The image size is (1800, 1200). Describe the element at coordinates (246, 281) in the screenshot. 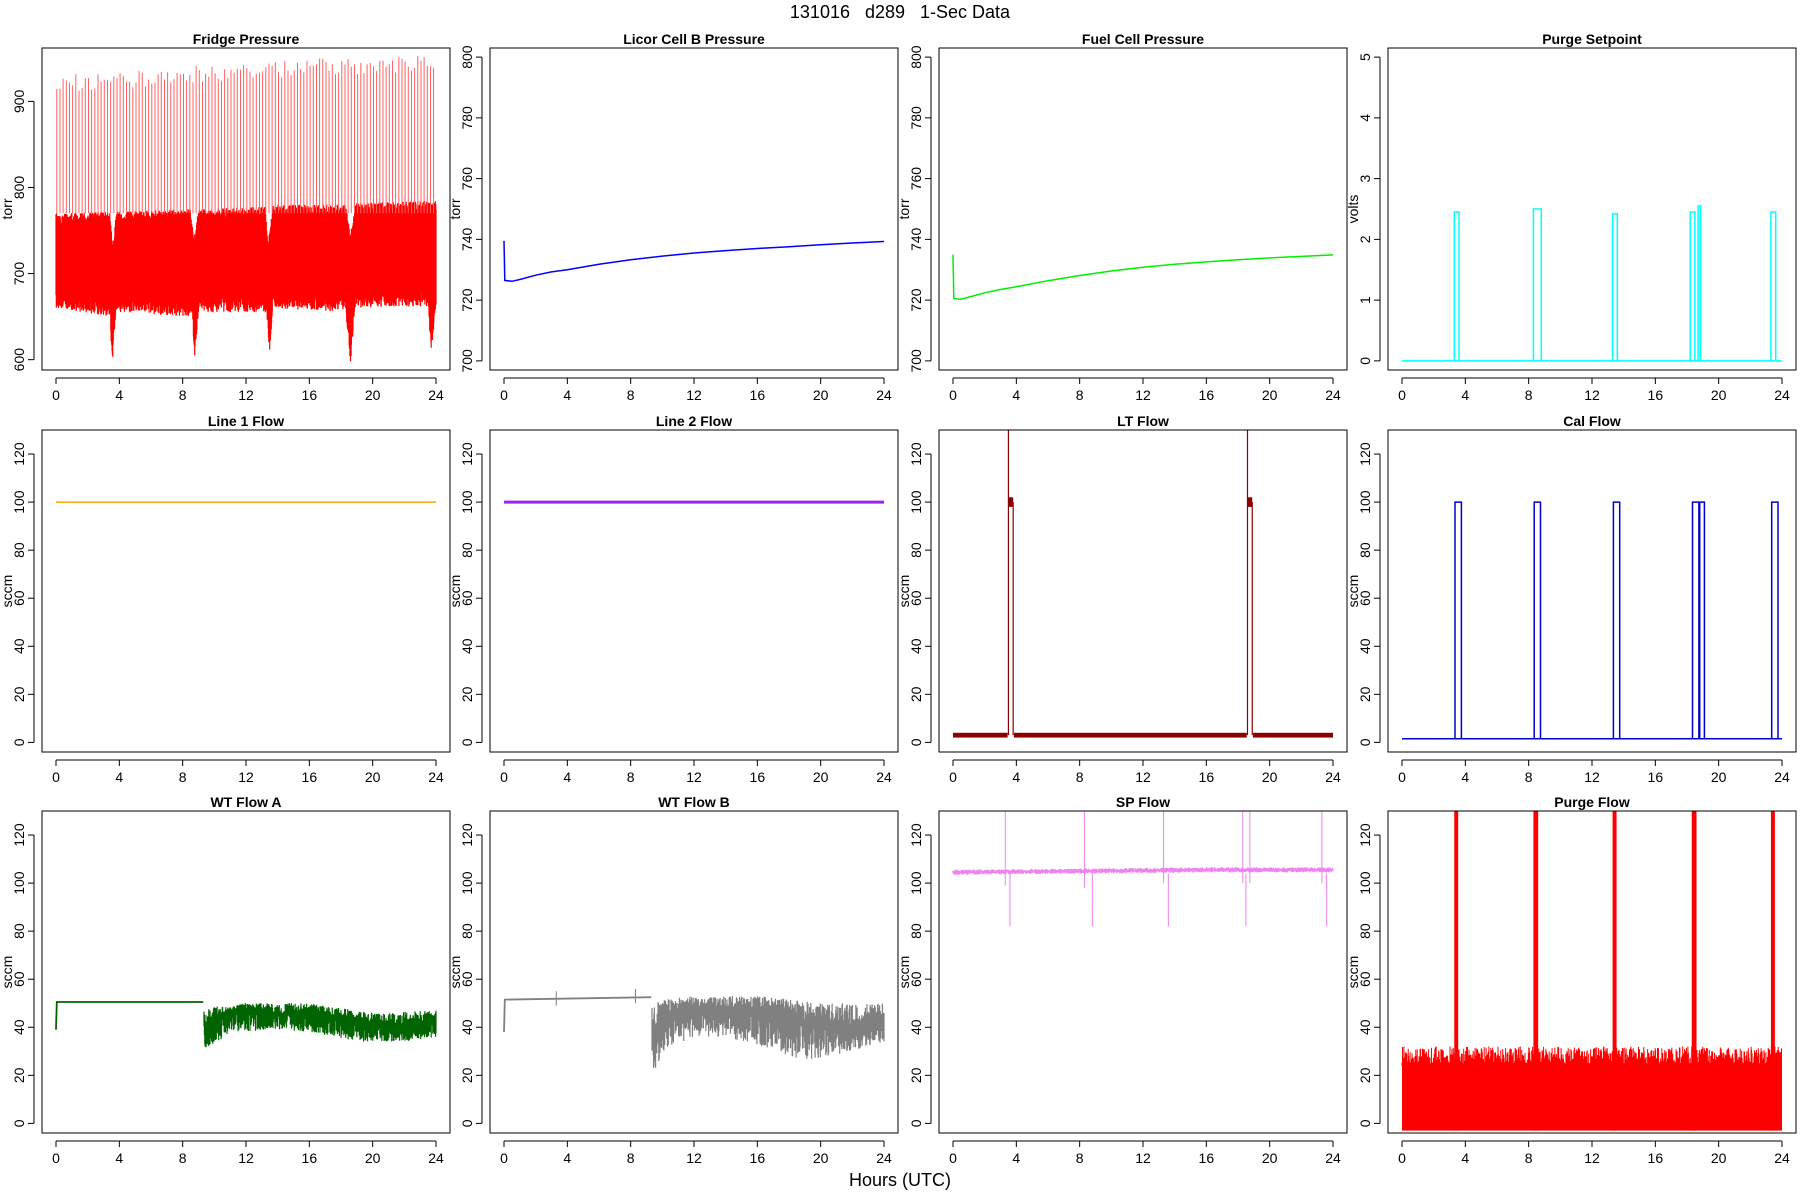

I see `pressure-band` at that location.